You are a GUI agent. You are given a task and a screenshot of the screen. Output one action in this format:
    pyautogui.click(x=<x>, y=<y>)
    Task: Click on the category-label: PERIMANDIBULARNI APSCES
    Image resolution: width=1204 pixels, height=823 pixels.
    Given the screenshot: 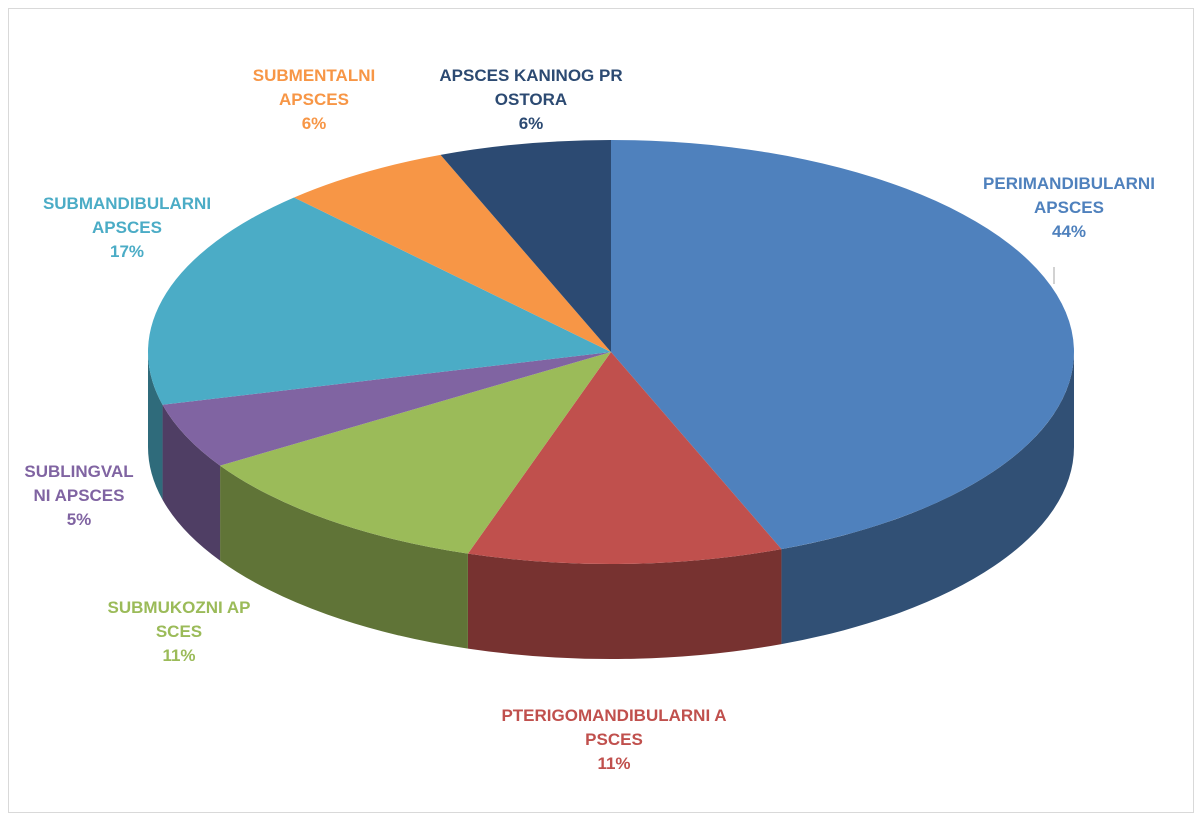 What is the action you would take?
    pyautogui.click(x=1069, y=195)
    